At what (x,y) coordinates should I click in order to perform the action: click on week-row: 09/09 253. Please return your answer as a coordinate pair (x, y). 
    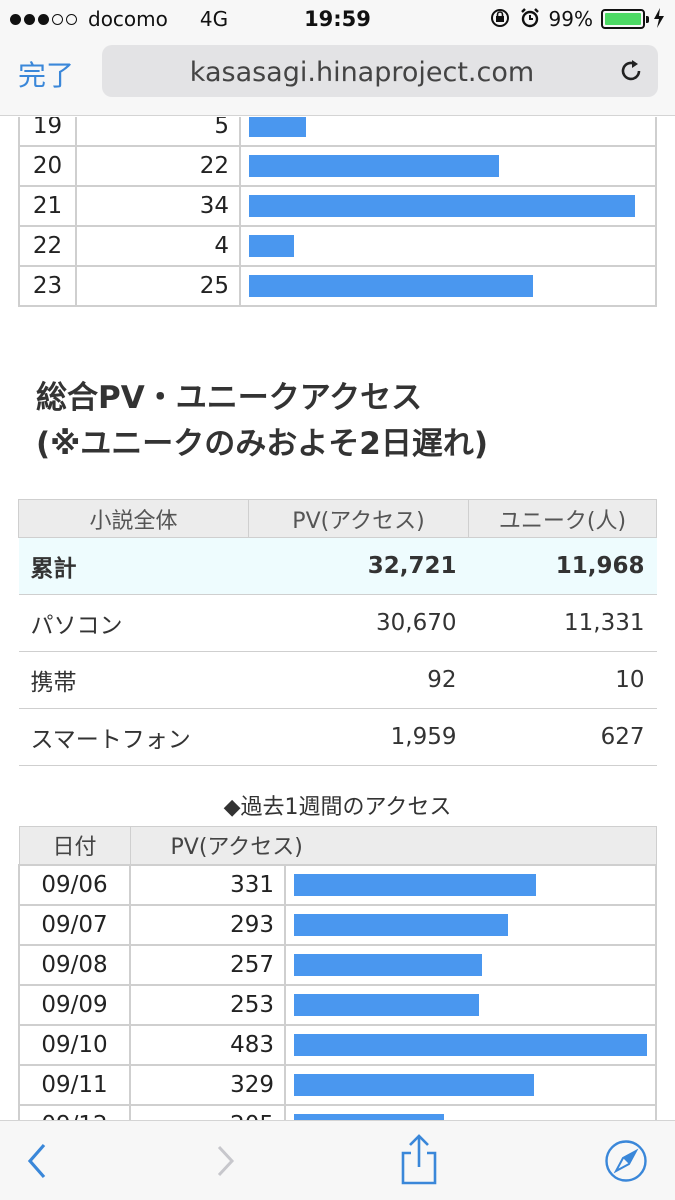
    Looking at the image, I should click on (337, 1004).